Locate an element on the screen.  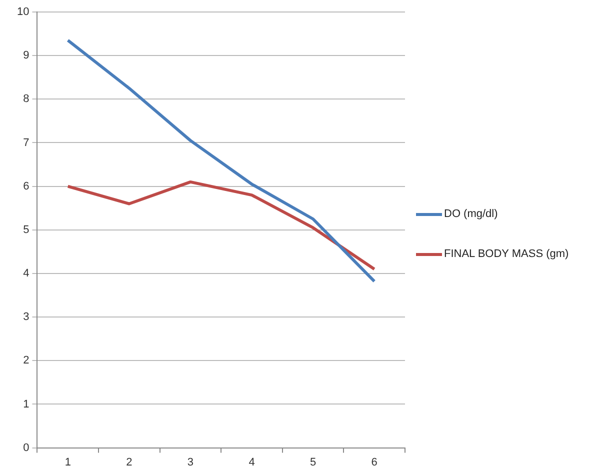
x-tick-label: 5 is located at coordinates (313, 462).